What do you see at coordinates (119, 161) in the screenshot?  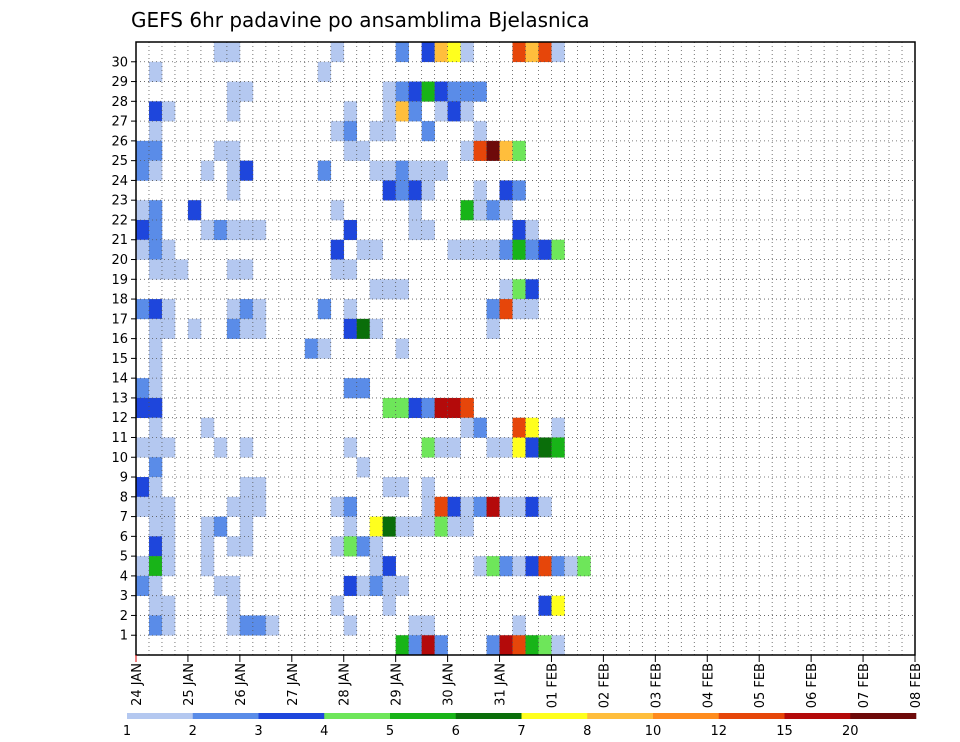 I see `y-tick-label: 25` at bounding box center [119, 161].